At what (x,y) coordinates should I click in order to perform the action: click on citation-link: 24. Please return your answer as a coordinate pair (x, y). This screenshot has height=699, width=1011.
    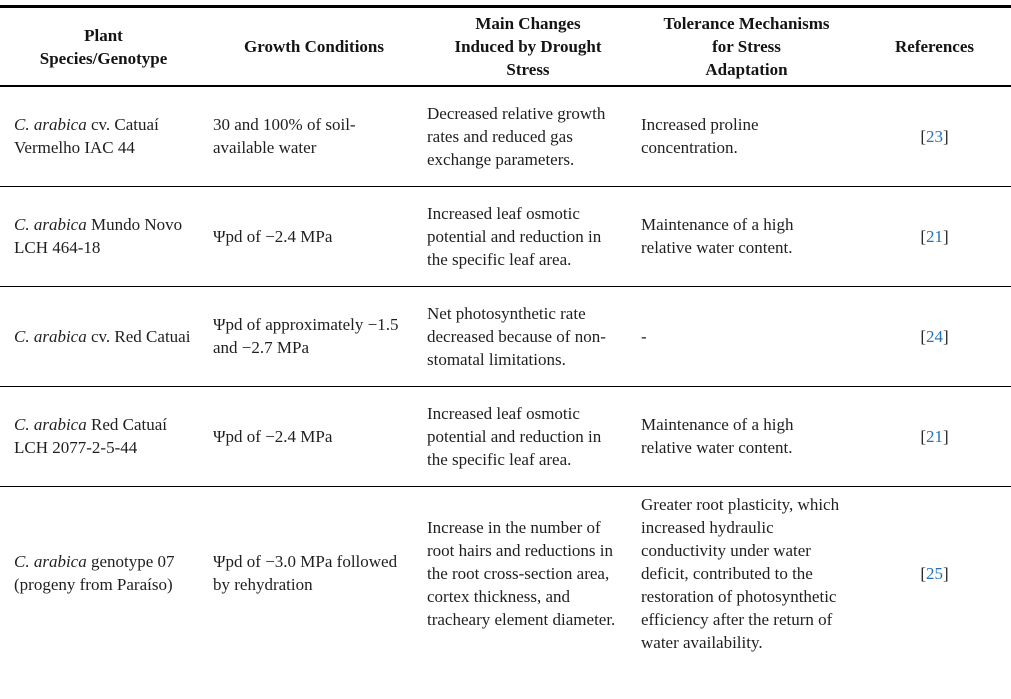
    Looking at the image, I should click on (934, 336).